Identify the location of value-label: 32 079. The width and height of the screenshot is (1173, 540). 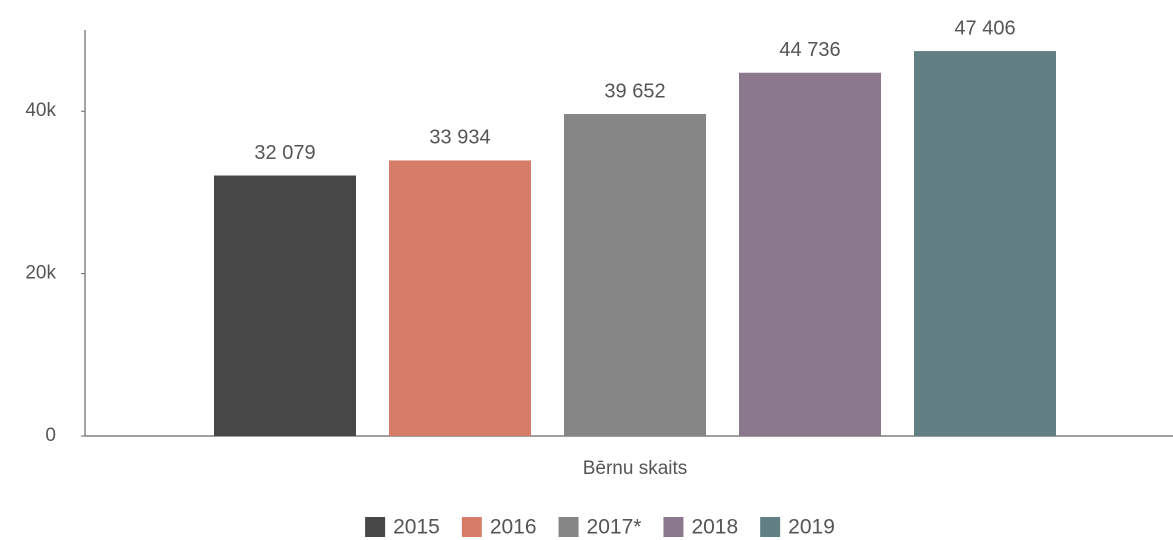
(284, 153).